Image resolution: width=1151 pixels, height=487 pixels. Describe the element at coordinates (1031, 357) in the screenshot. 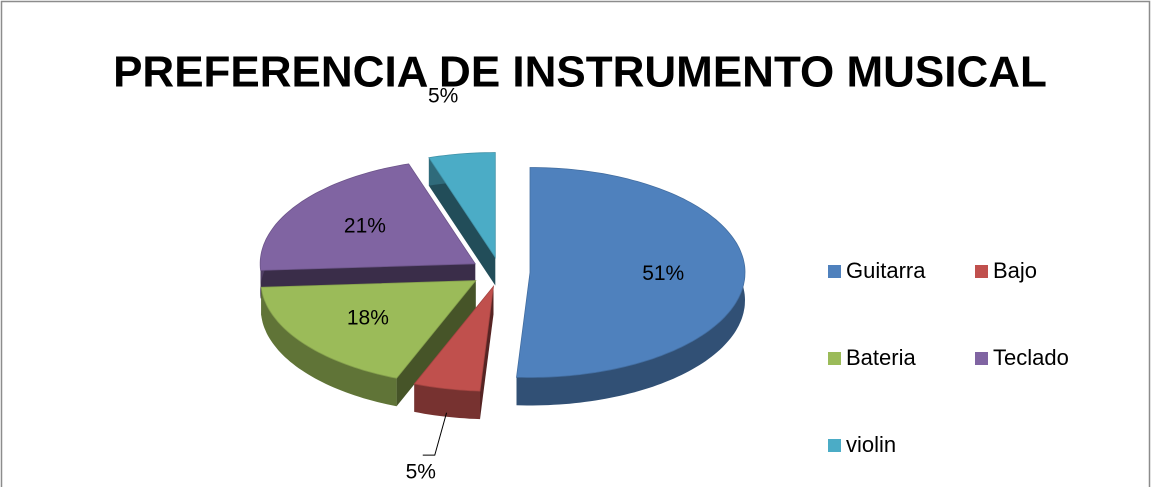

I see `legend-label: Teclado` at that location.